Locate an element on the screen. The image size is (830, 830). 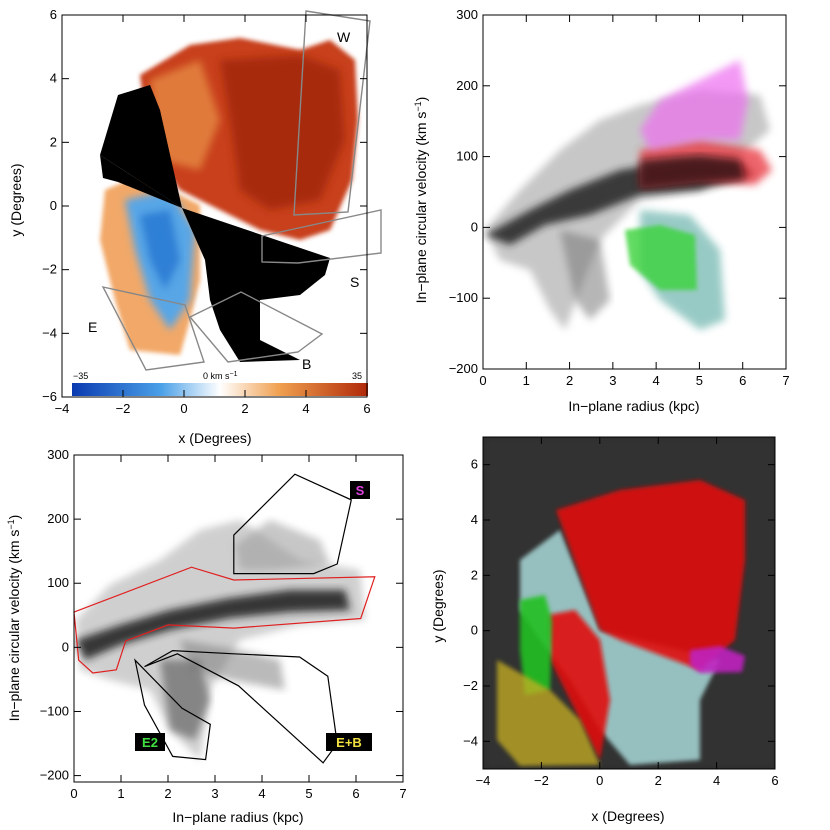
layer-approaching is located at coordinates (620, 647).